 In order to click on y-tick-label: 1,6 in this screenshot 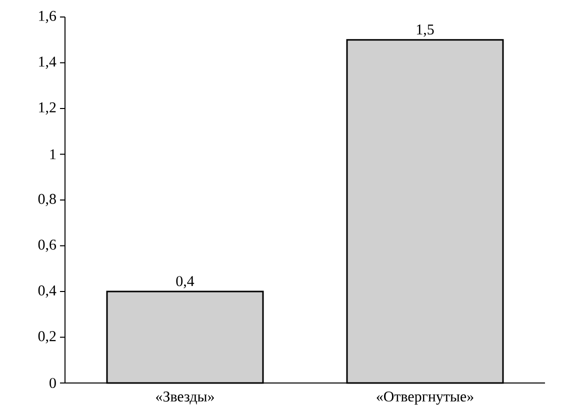, I will do `click(47, 17)`.